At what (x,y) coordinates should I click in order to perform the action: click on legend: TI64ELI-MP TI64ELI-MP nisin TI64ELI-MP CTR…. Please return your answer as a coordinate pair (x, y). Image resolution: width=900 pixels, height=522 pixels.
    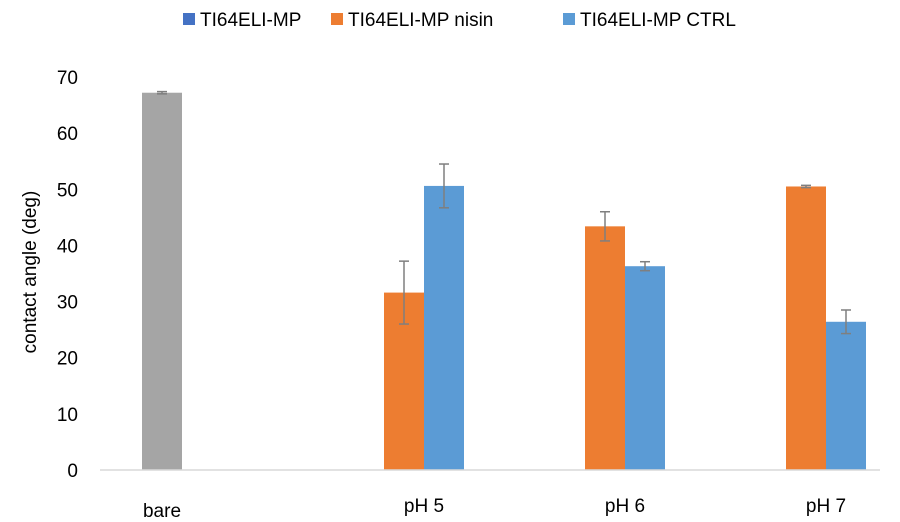
    Looking at the image, I should click on (459, 20).